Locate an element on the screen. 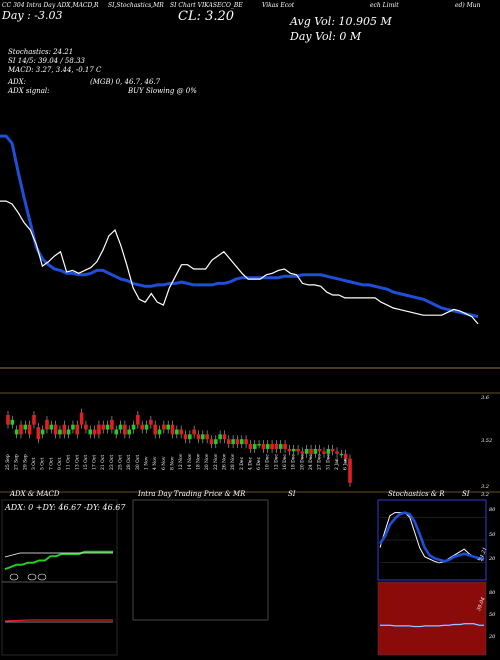 This screenshot has height=660, width=500. stochastic-blue-line is located at coordinates (431, 537).